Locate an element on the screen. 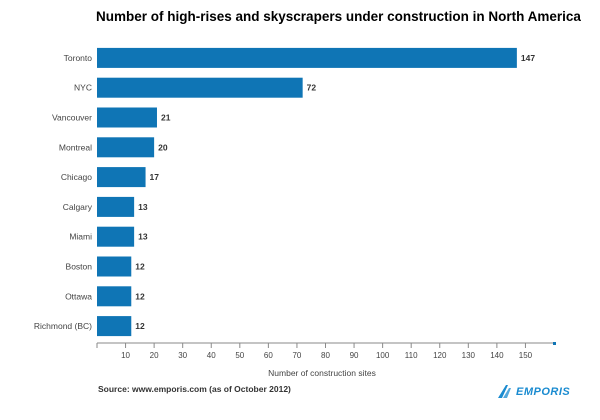 The image size is (600, 420). emporis-logo: EMPORIS is located at coordinates (533, 392).